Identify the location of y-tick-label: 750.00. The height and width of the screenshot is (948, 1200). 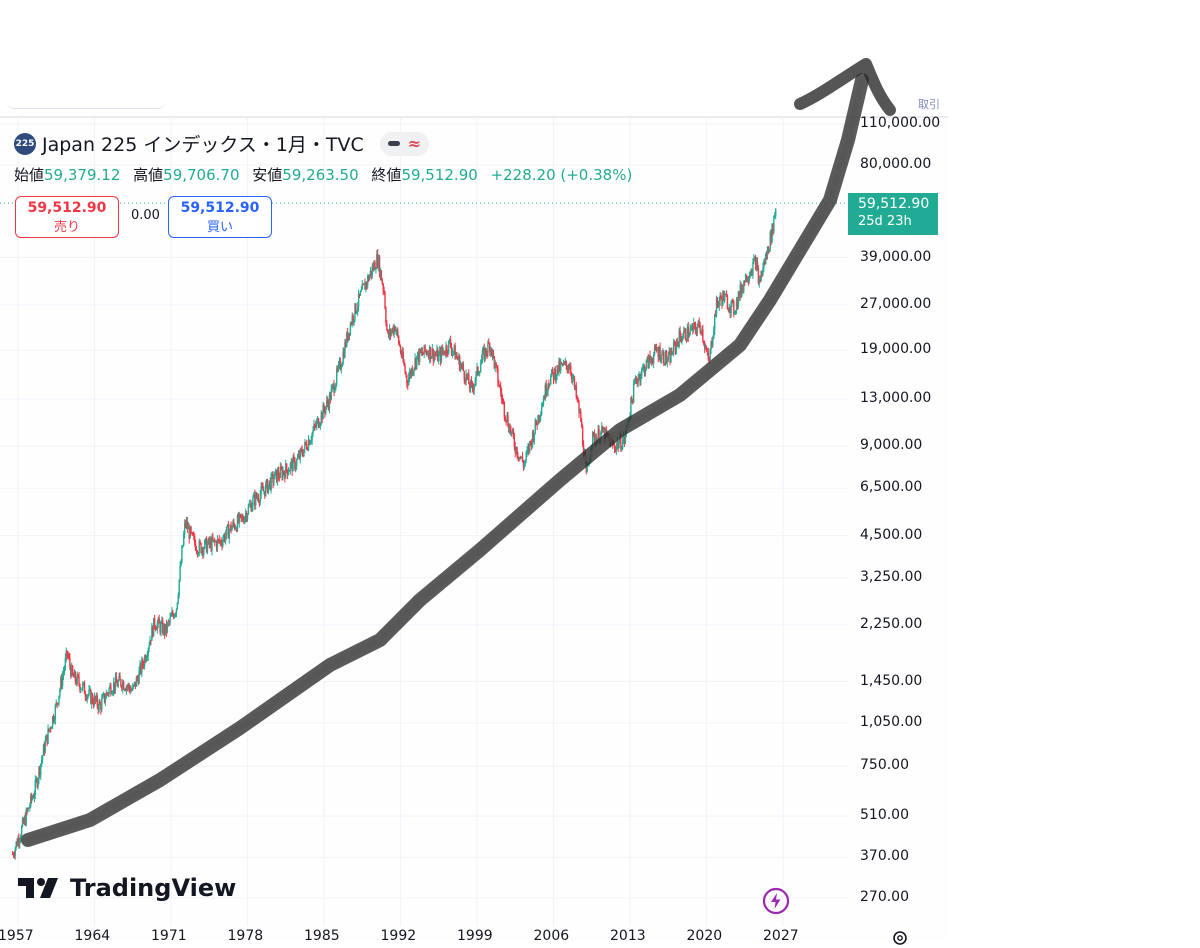
(884, 765).